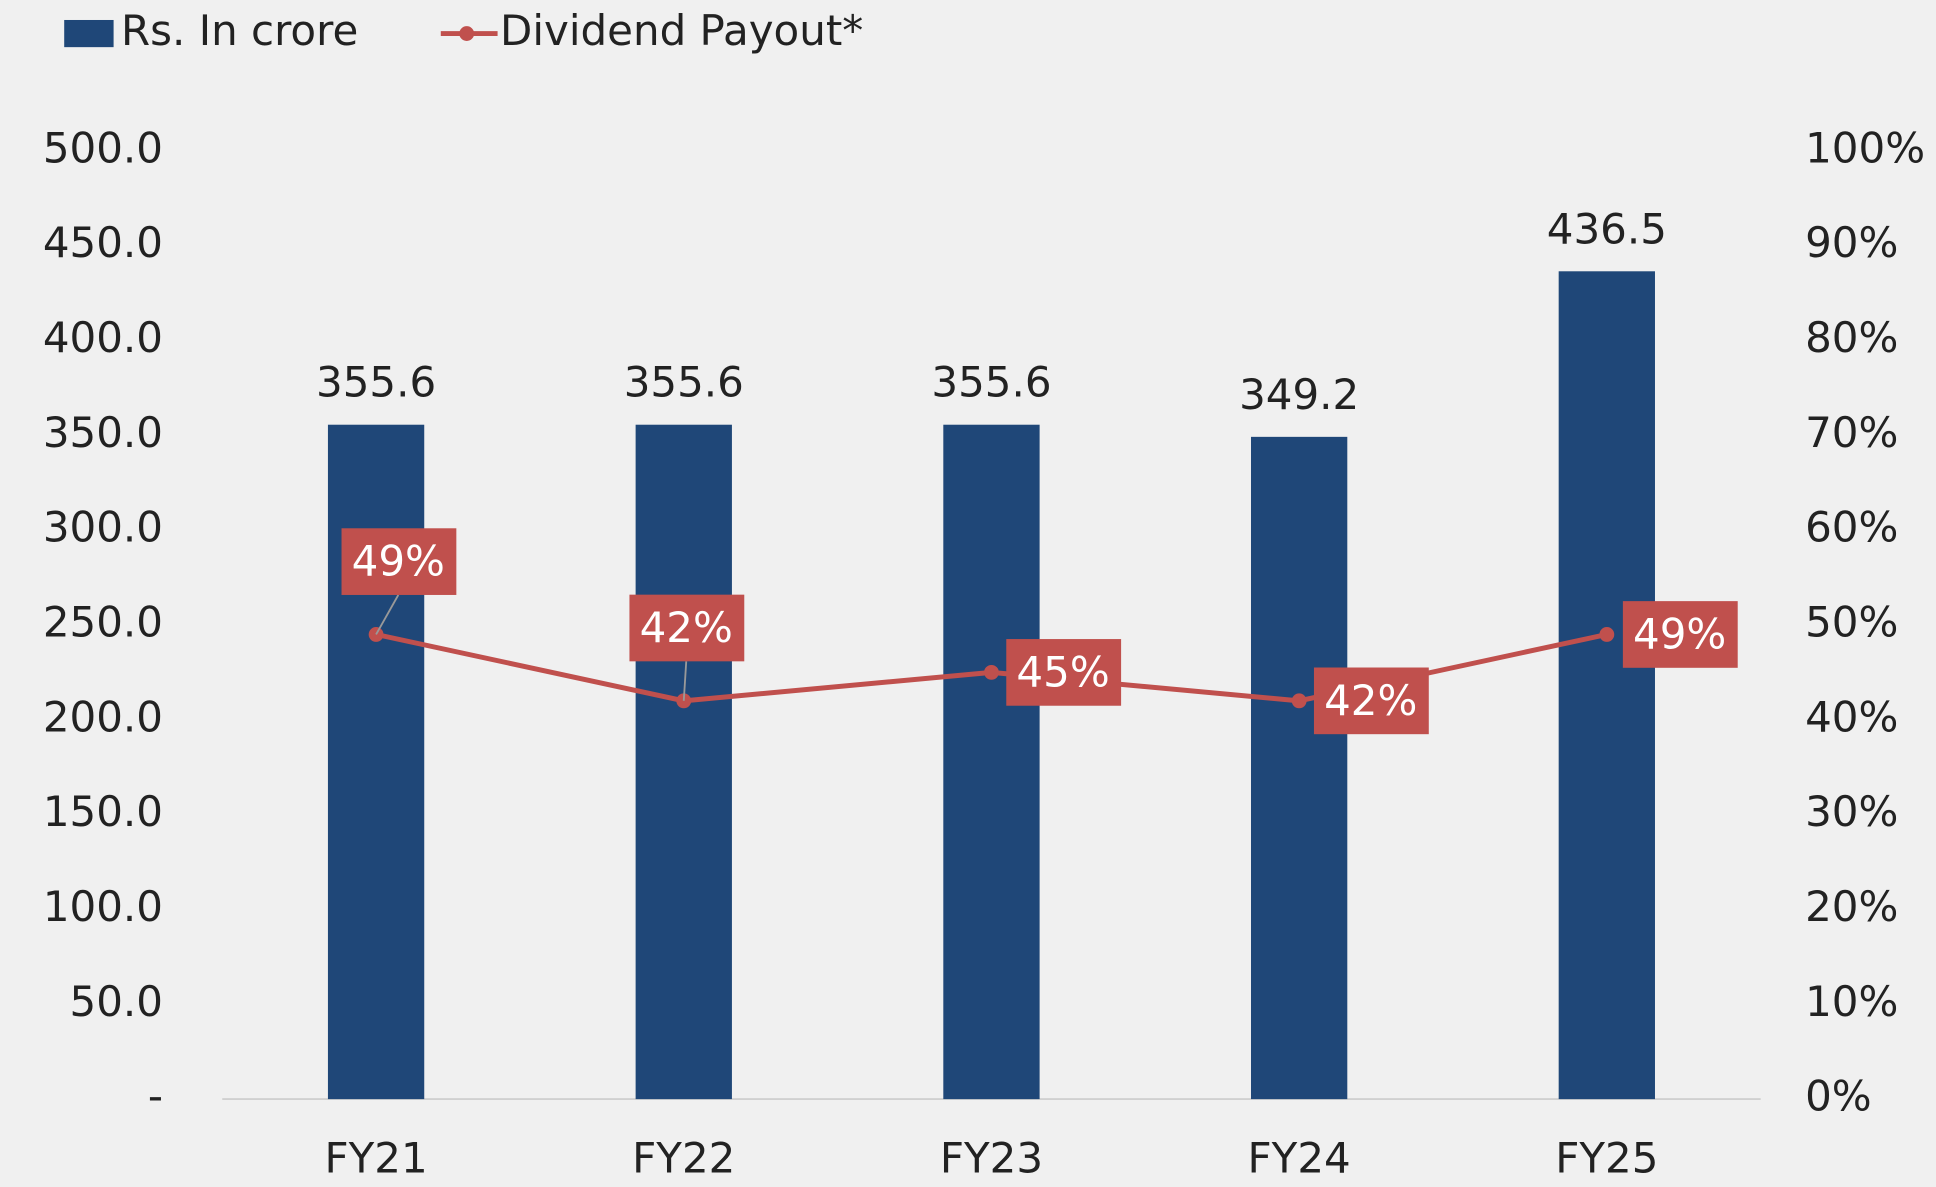 This screenshot has width=1936, height=1187. What do you see at coordinates (1851, 621) in the screenshot?
I see `y2-tick-label: 50%` at bounding box center [1851, 621].